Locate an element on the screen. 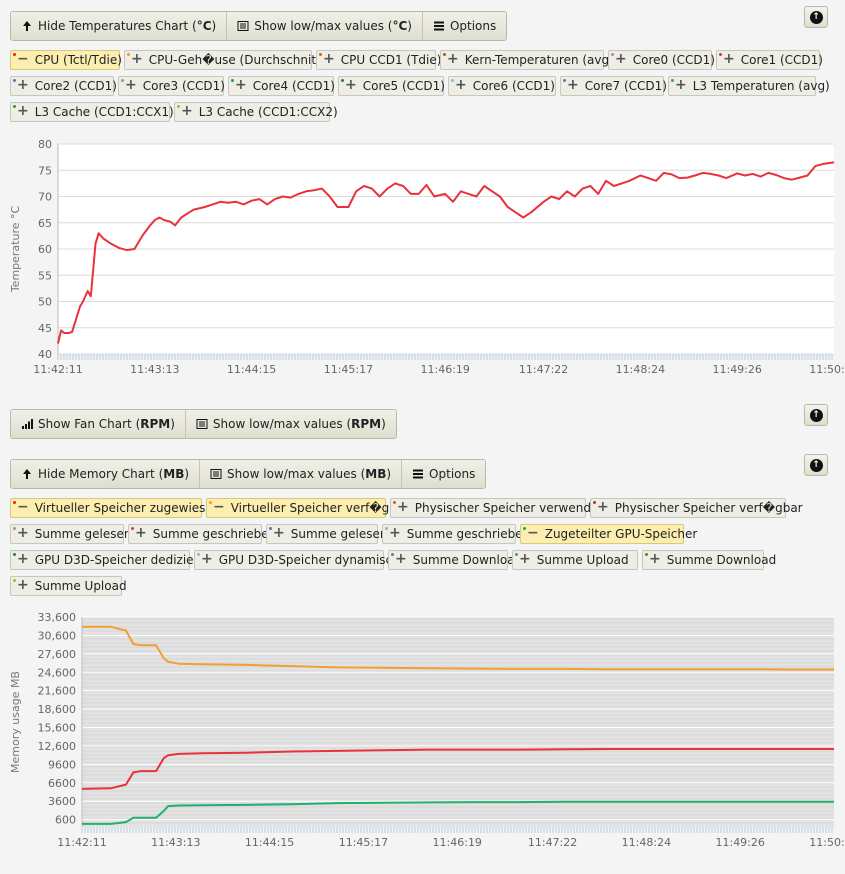 This screenshot has width=845, height=874. sensor-toggle: + GPU D3D-Speicher dediziert is located at coordinates (106, 560).